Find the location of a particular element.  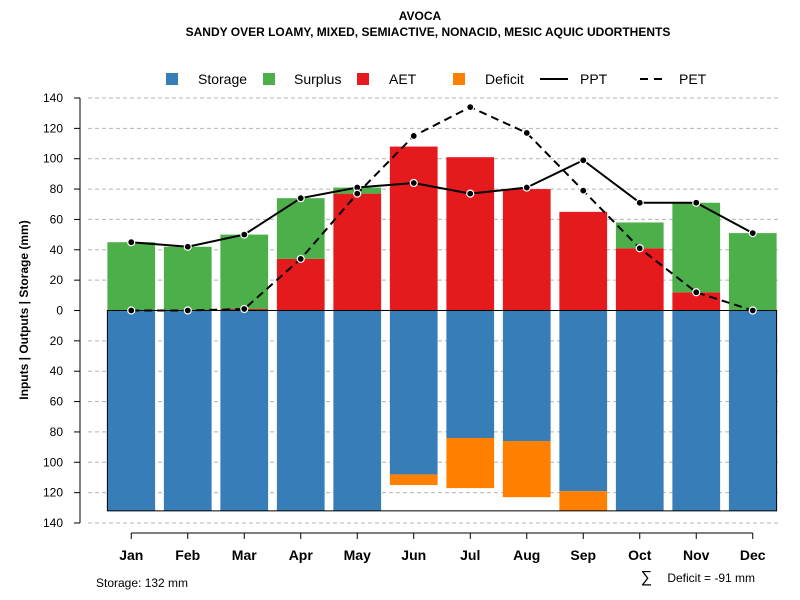

x-tick-label-jun: Jun is located at coordinates (413, 555).